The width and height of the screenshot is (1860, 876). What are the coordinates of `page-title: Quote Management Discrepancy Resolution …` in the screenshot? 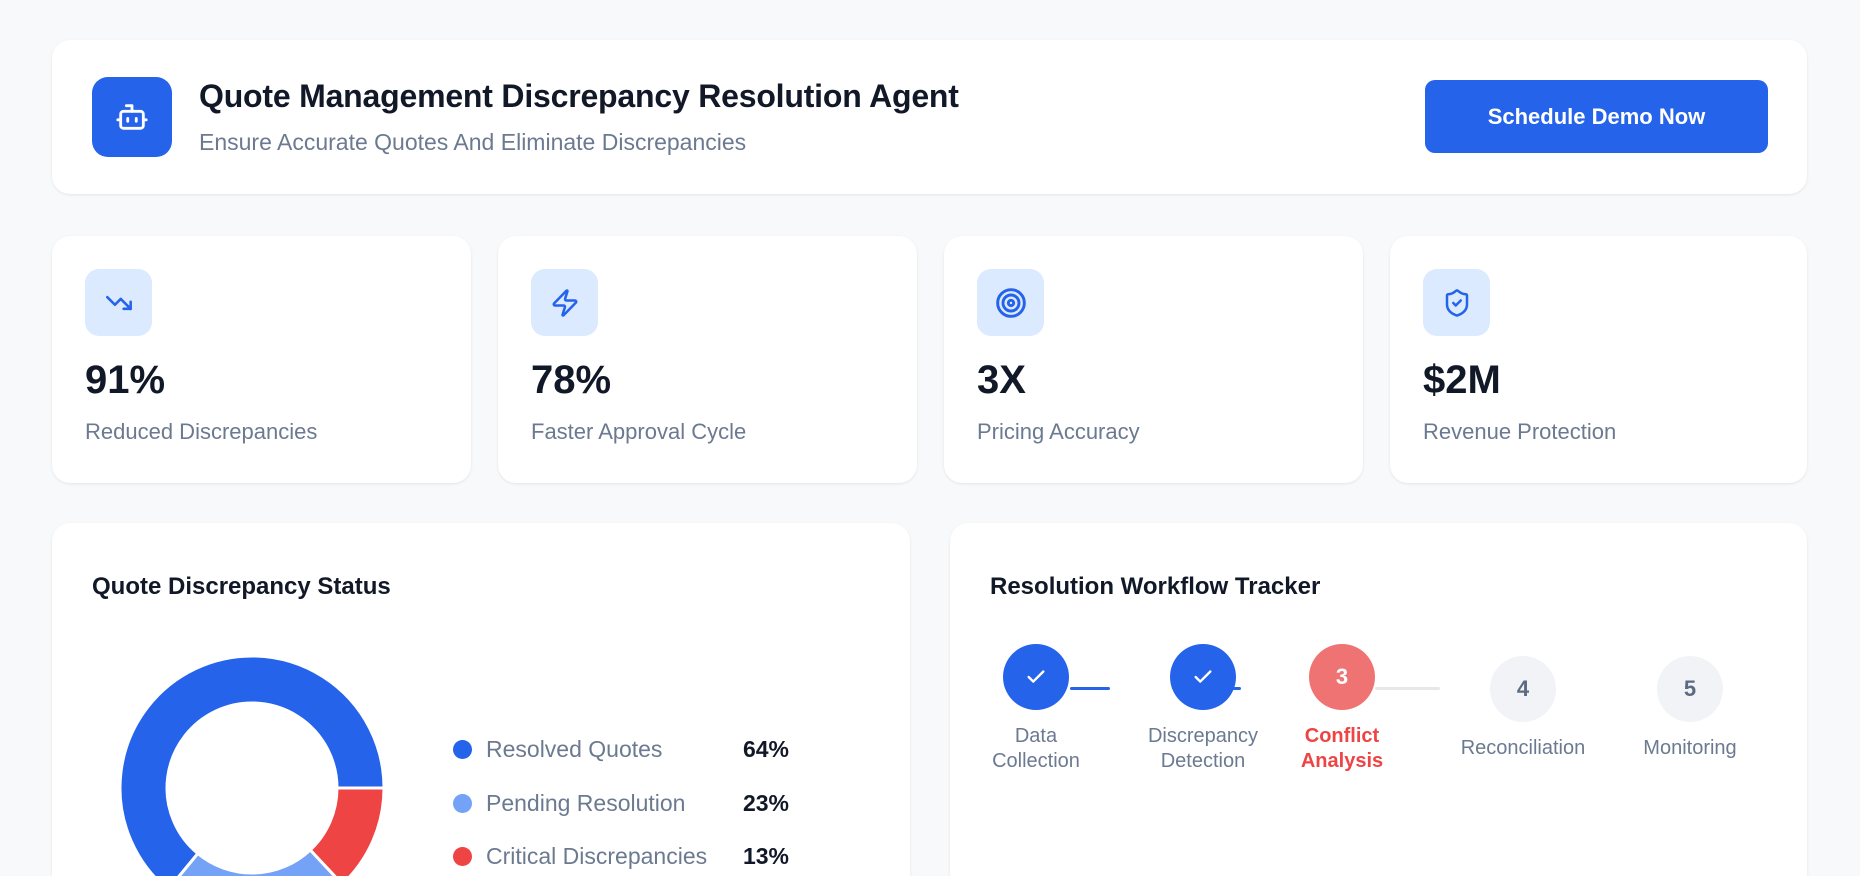 It's located at (579, 96).